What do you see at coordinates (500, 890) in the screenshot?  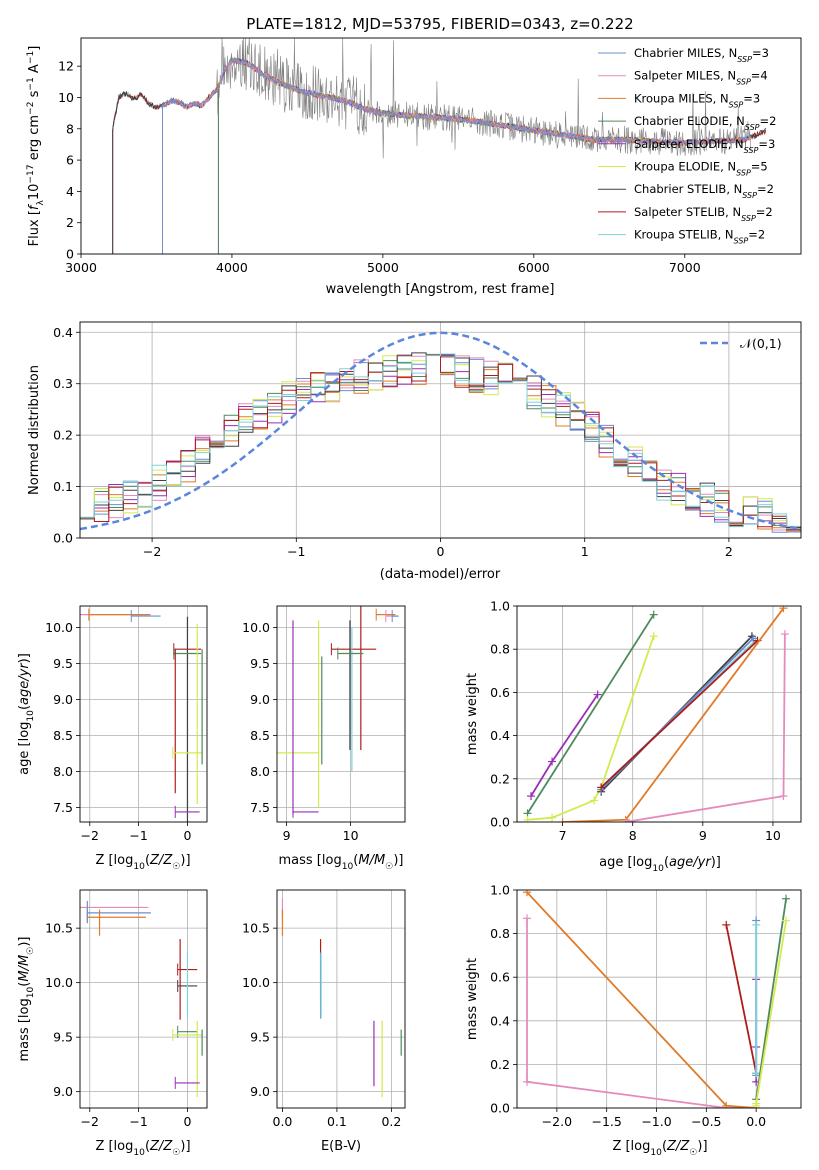 I see `mw-z-tick-label-y: 1.0` at bounding box center [500, 890].